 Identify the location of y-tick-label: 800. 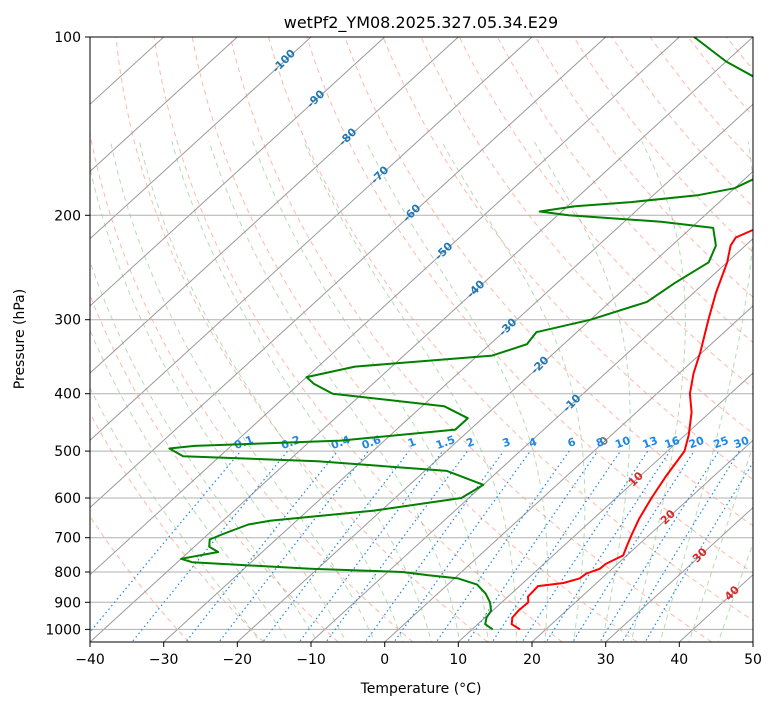
(67, 573).